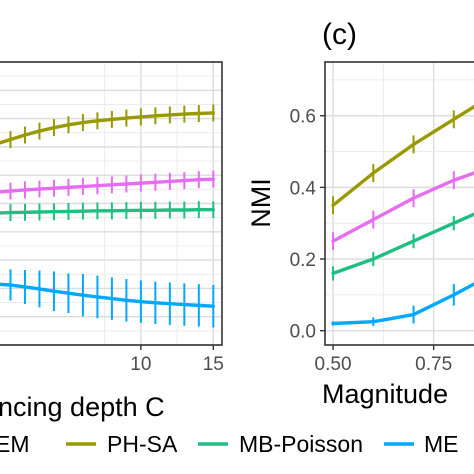 The width and height of the screenshot is (474, 474). I want to click on x-tick-label: 10, so click(140, 364).